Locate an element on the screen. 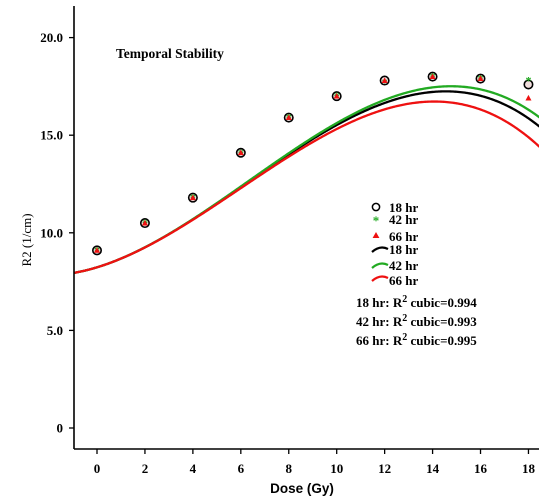 The image size is (539, 496). x-tick-label-14: 14 is located at coordinates (433, 468).